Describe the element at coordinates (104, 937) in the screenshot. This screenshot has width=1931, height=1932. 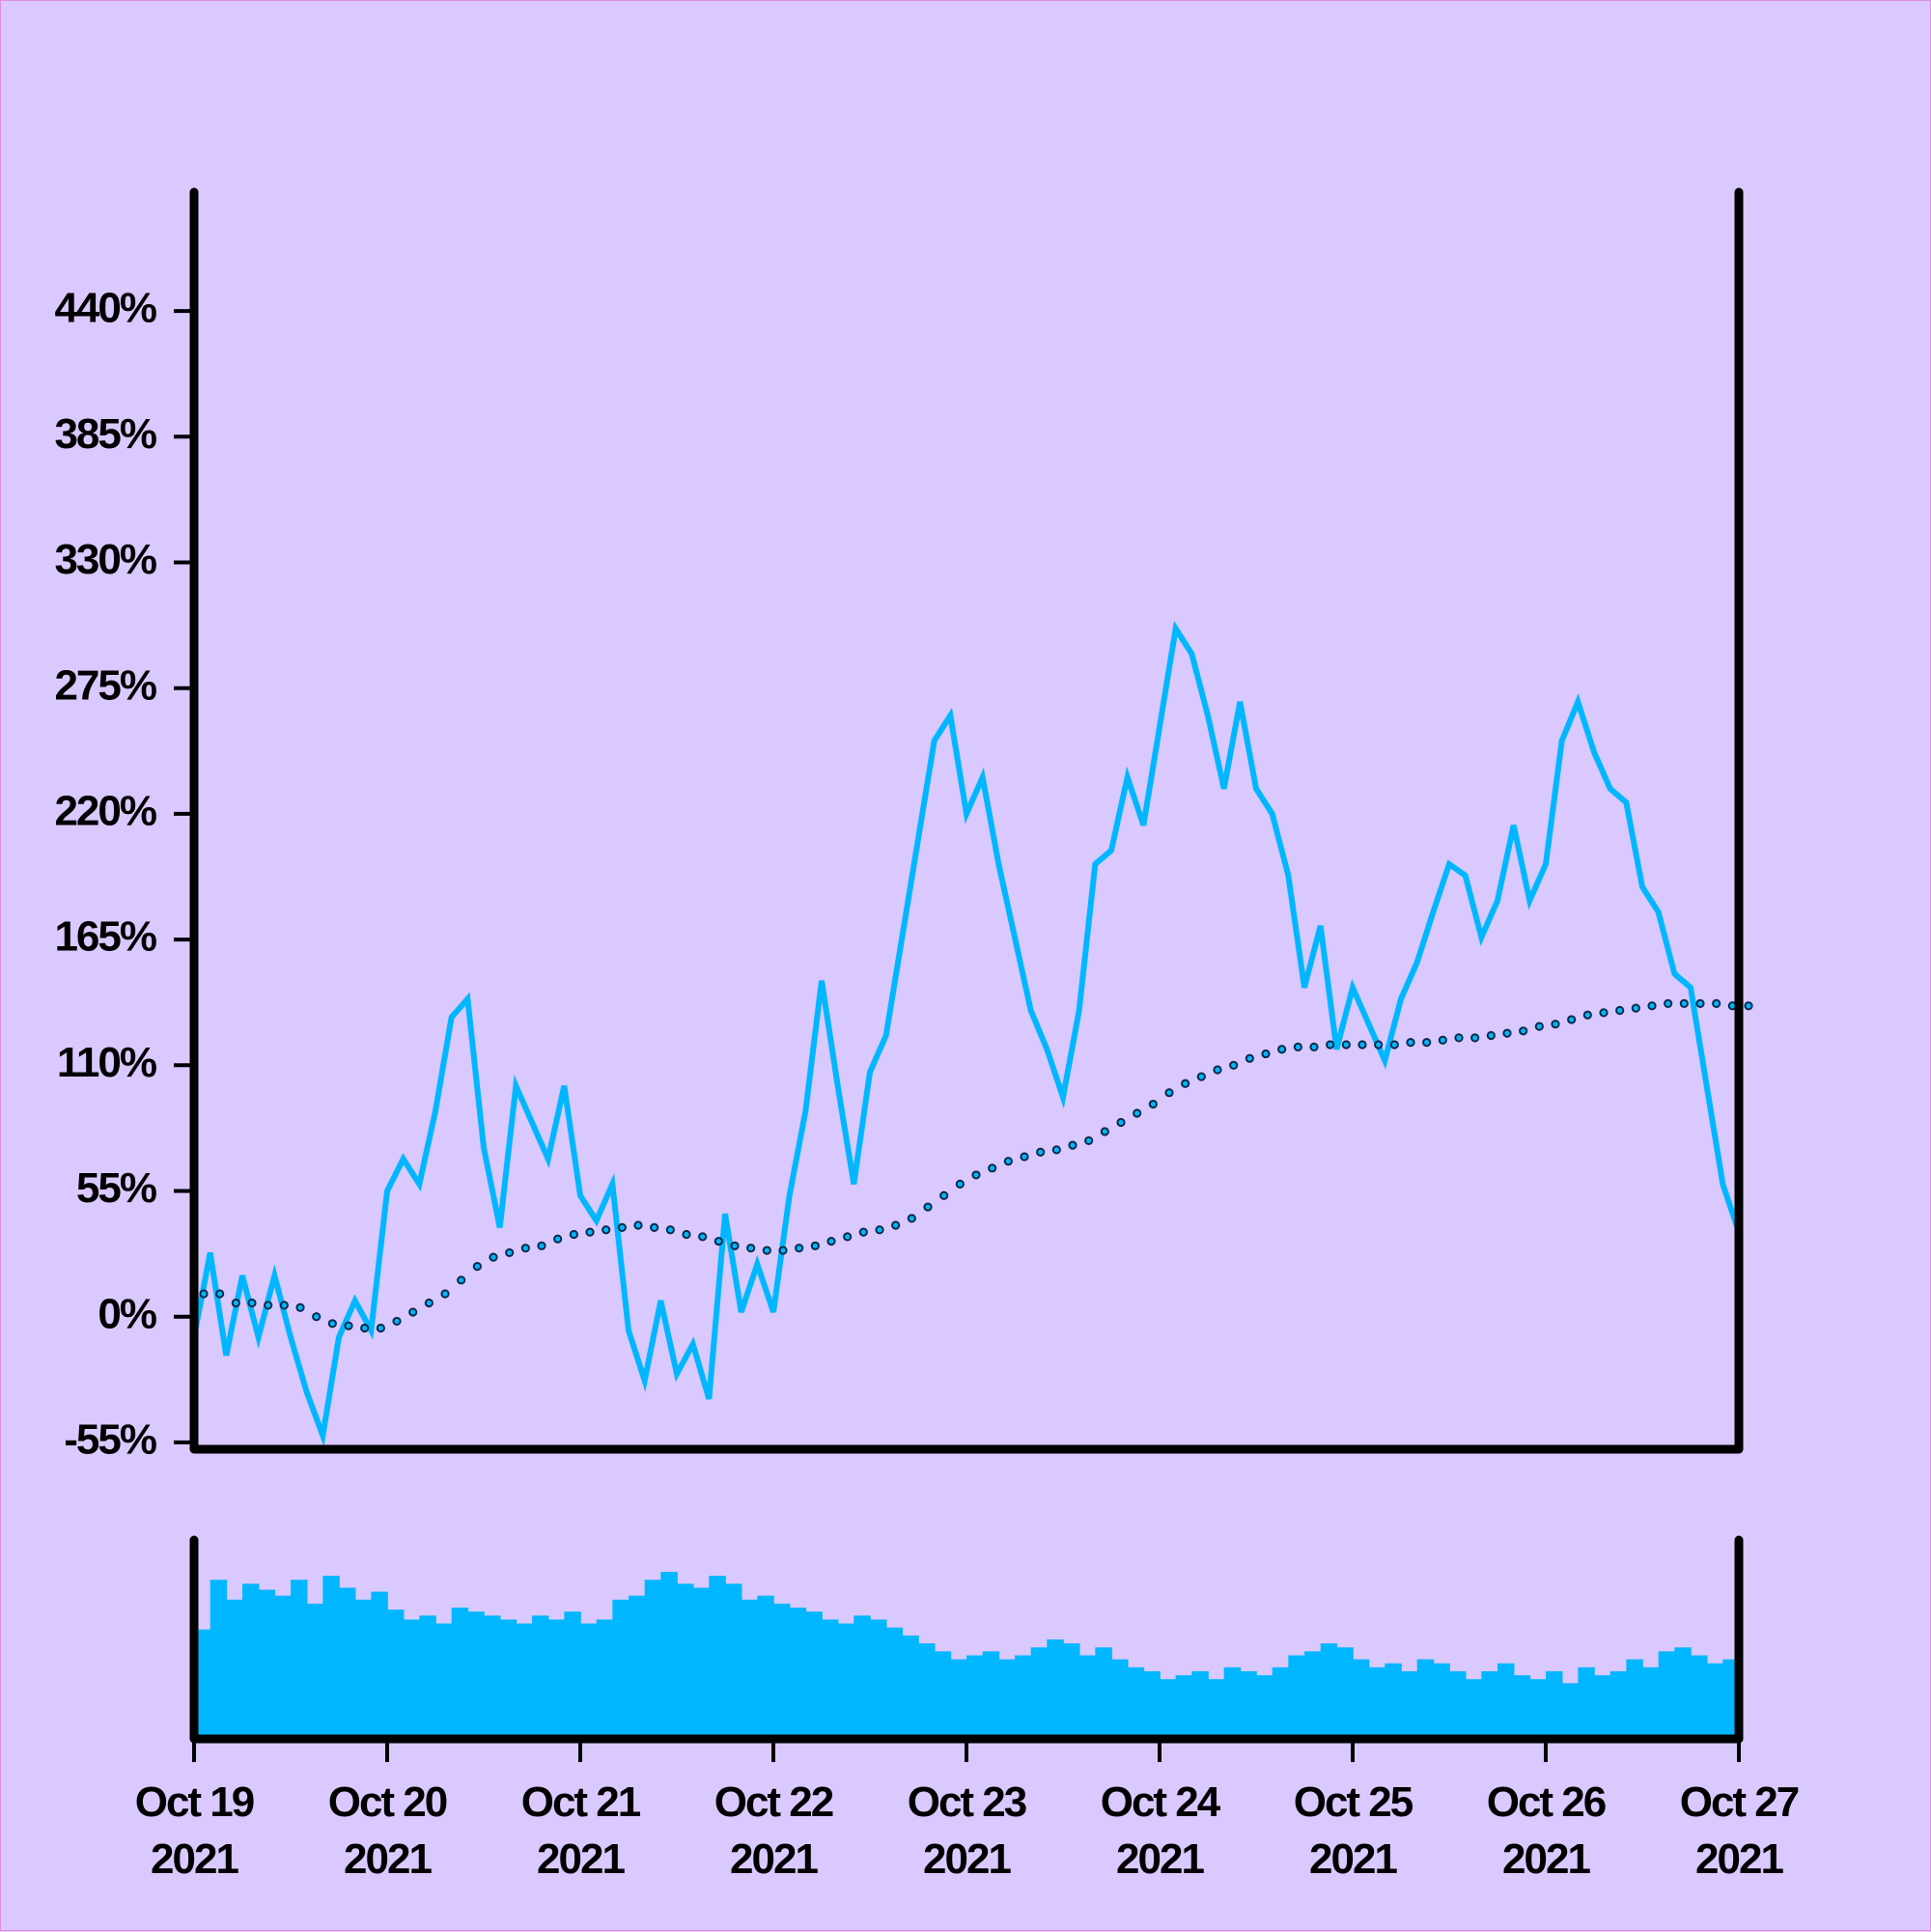
I see `y-tick-label: 165%` at that location.